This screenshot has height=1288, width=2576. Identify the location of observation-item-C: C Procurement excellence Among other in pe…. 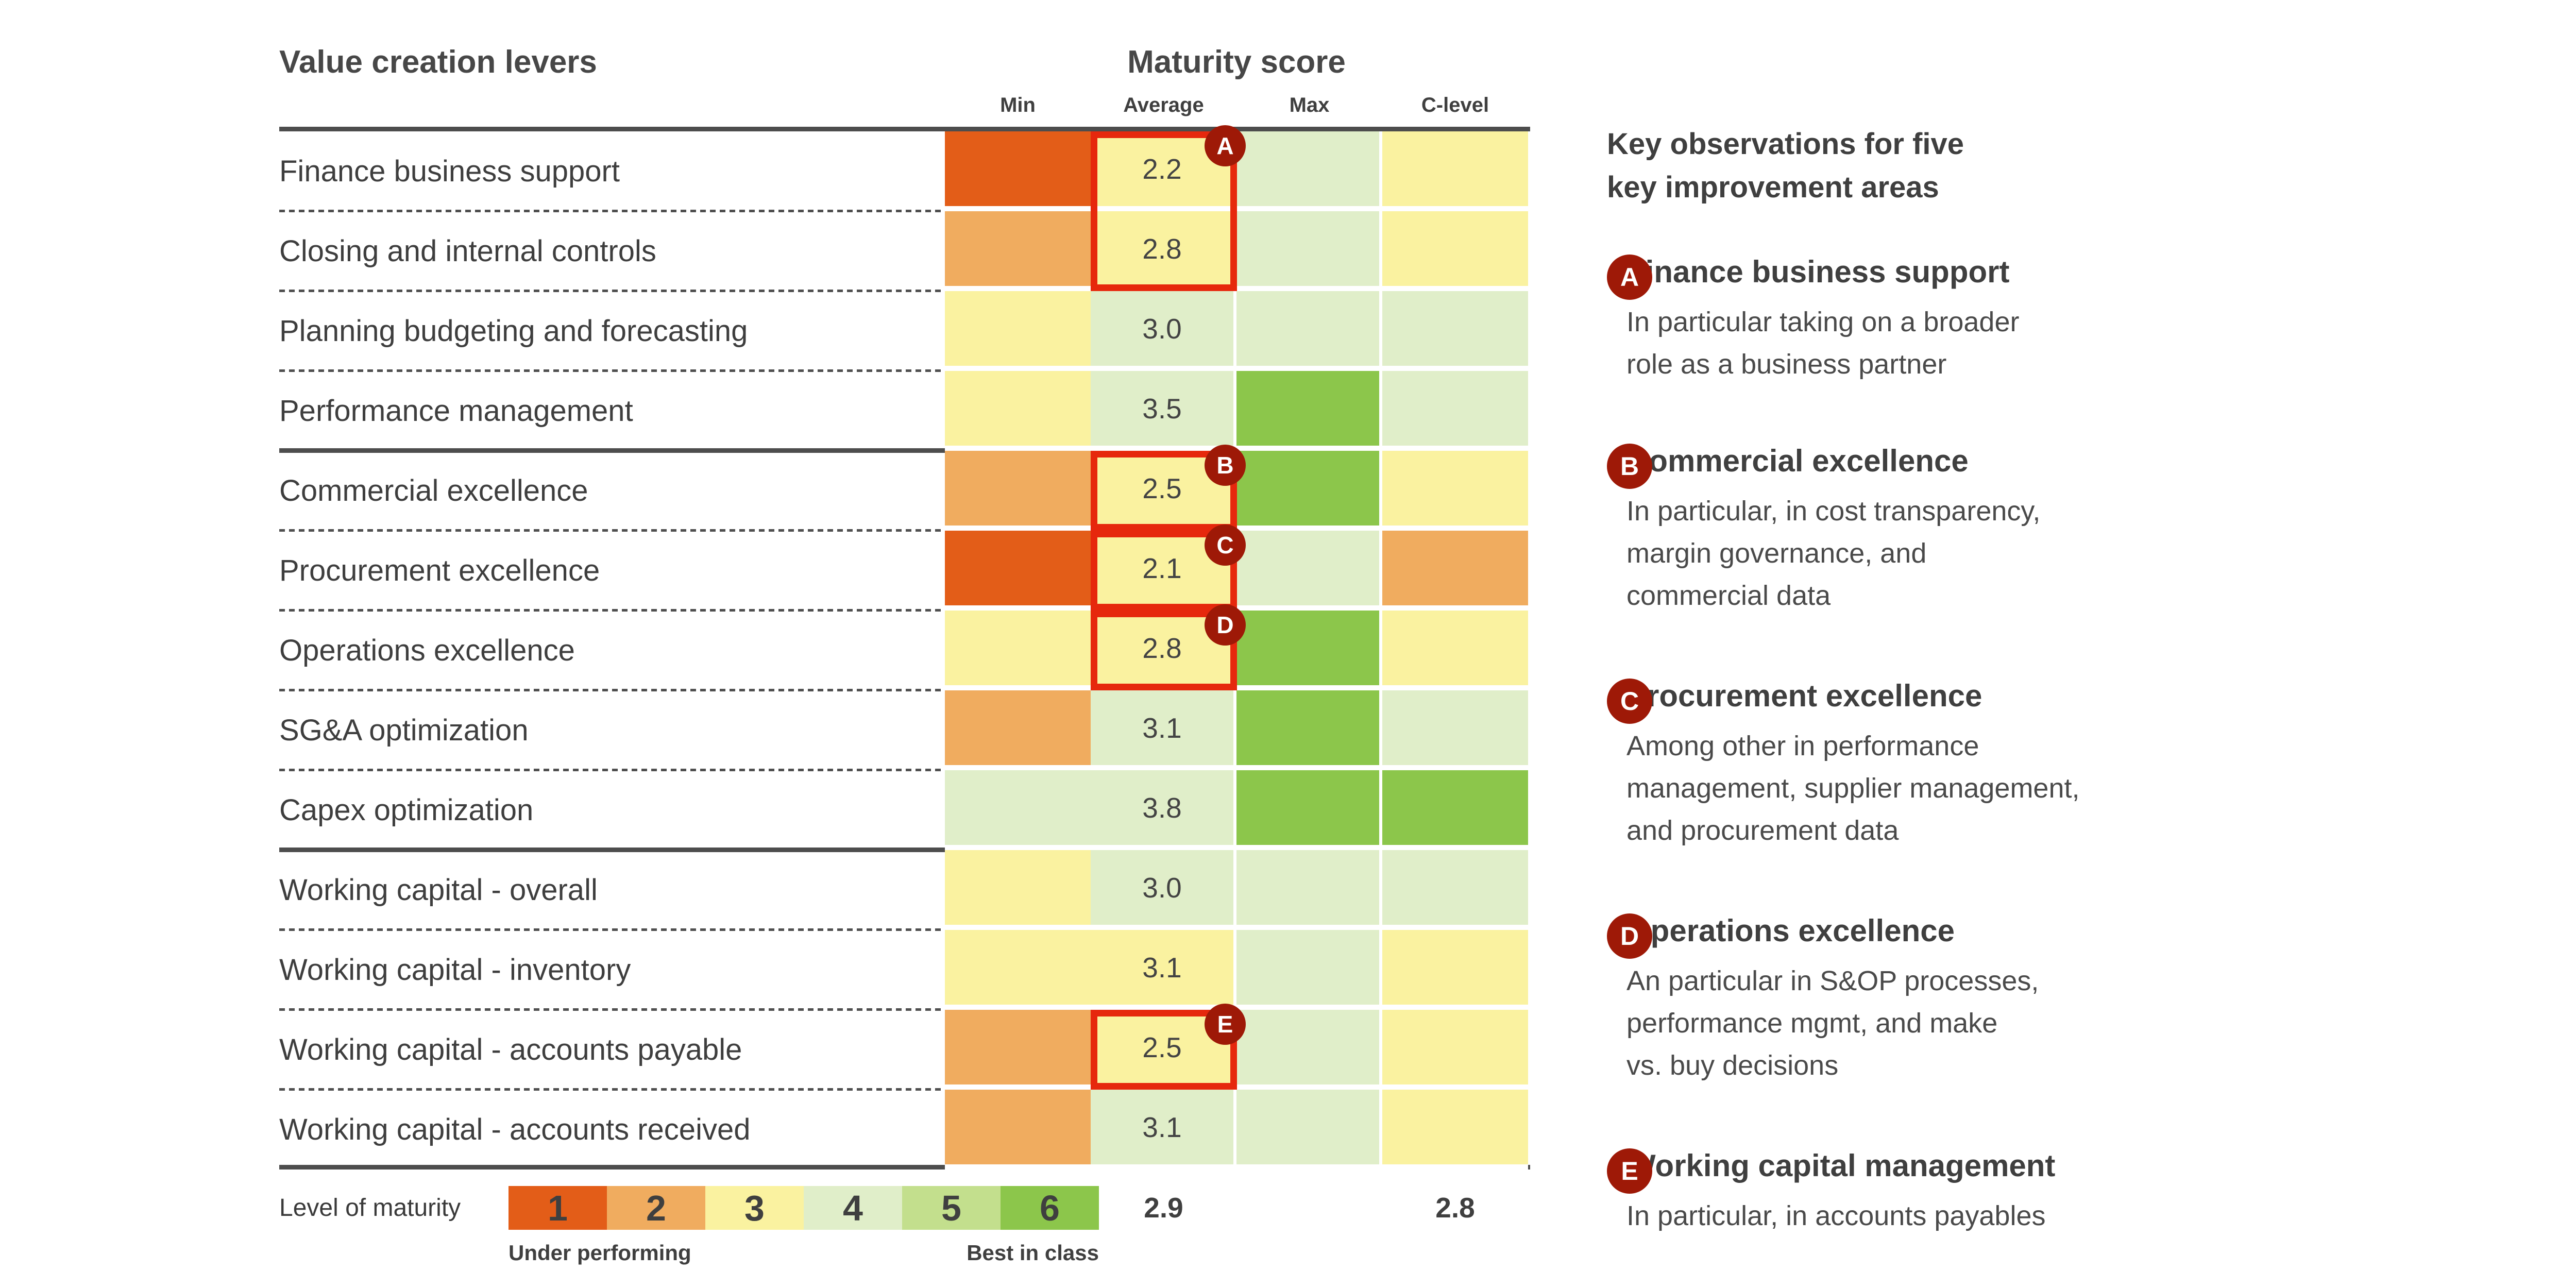
(1843, 766).